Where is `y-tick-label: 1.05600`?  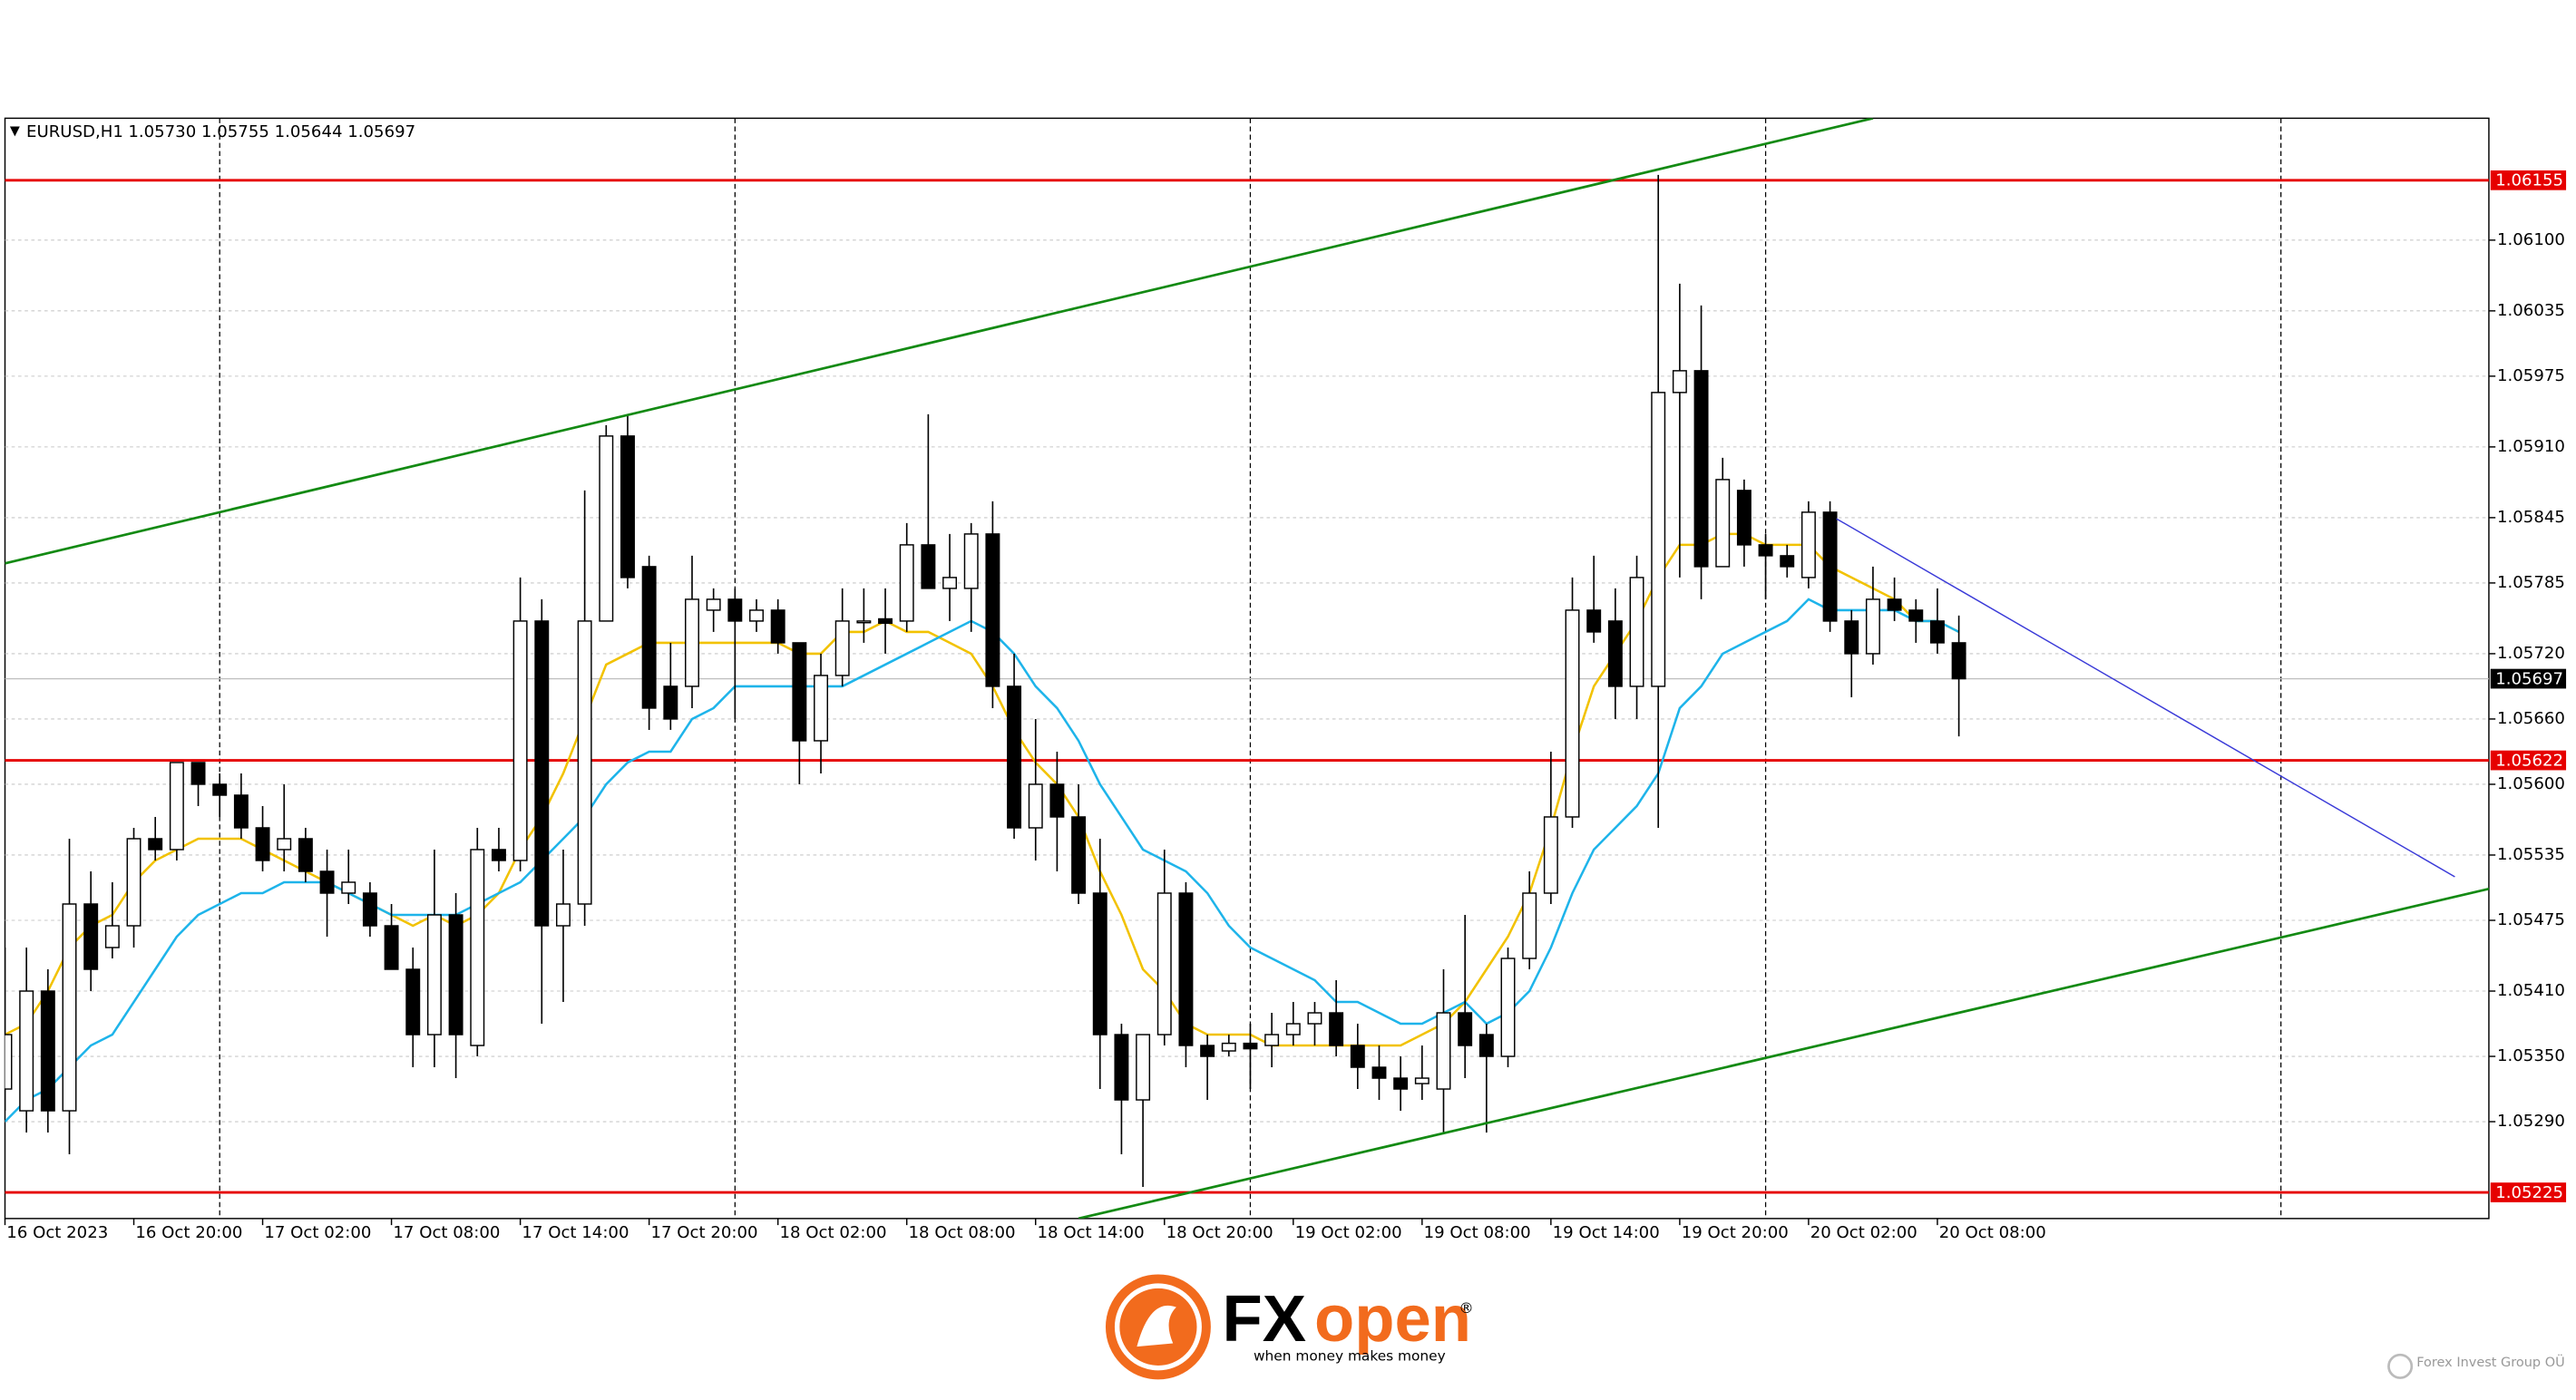 y-tick-label: 1.05600 is located at coordinates (2531, 783).